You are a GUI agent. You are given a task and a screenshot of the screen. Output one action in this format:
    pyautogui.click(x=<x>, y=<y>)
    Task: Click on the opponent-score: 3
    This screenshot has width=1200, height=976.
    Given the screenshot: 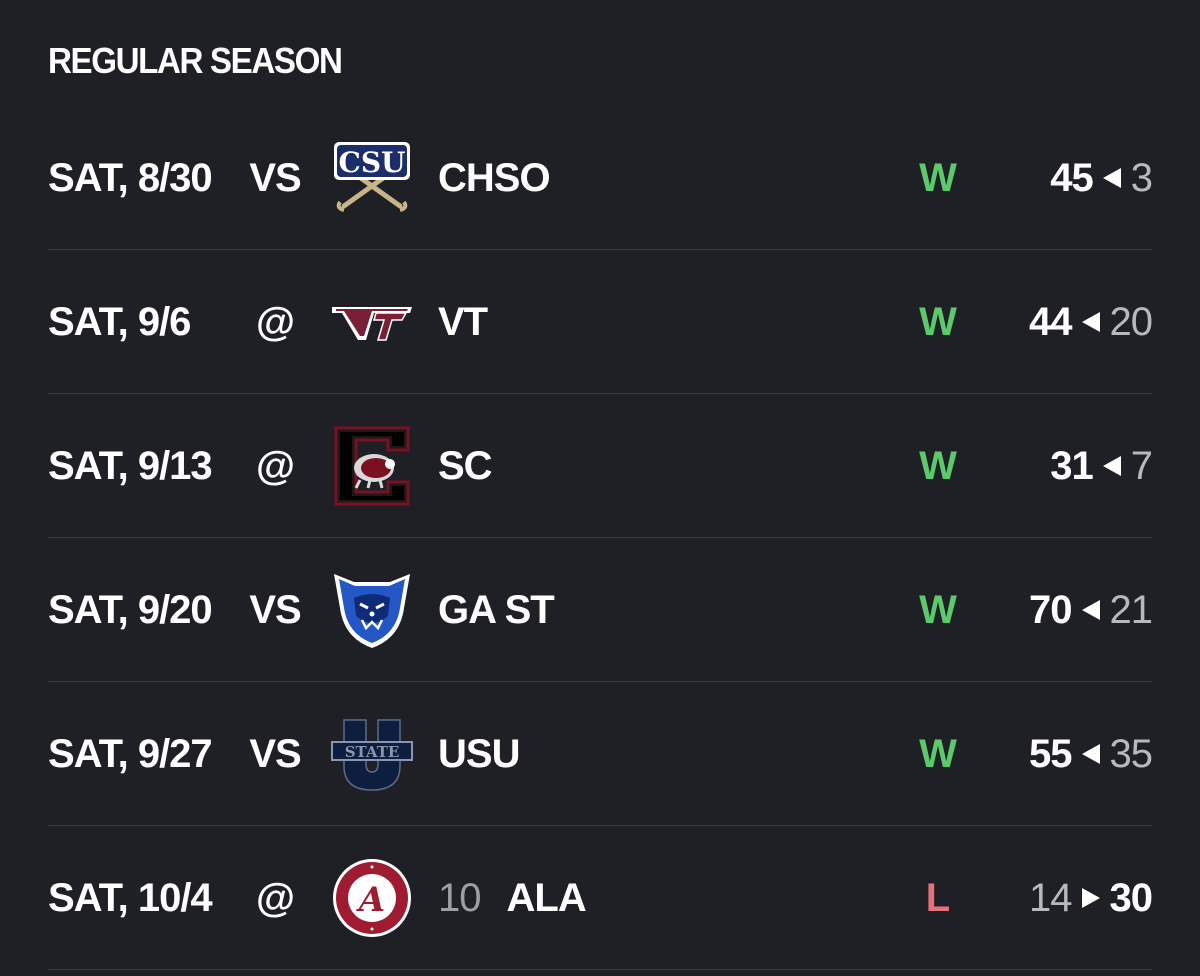 What is the action you would take?
    pyautogui.click(x=1141, y=177)
    